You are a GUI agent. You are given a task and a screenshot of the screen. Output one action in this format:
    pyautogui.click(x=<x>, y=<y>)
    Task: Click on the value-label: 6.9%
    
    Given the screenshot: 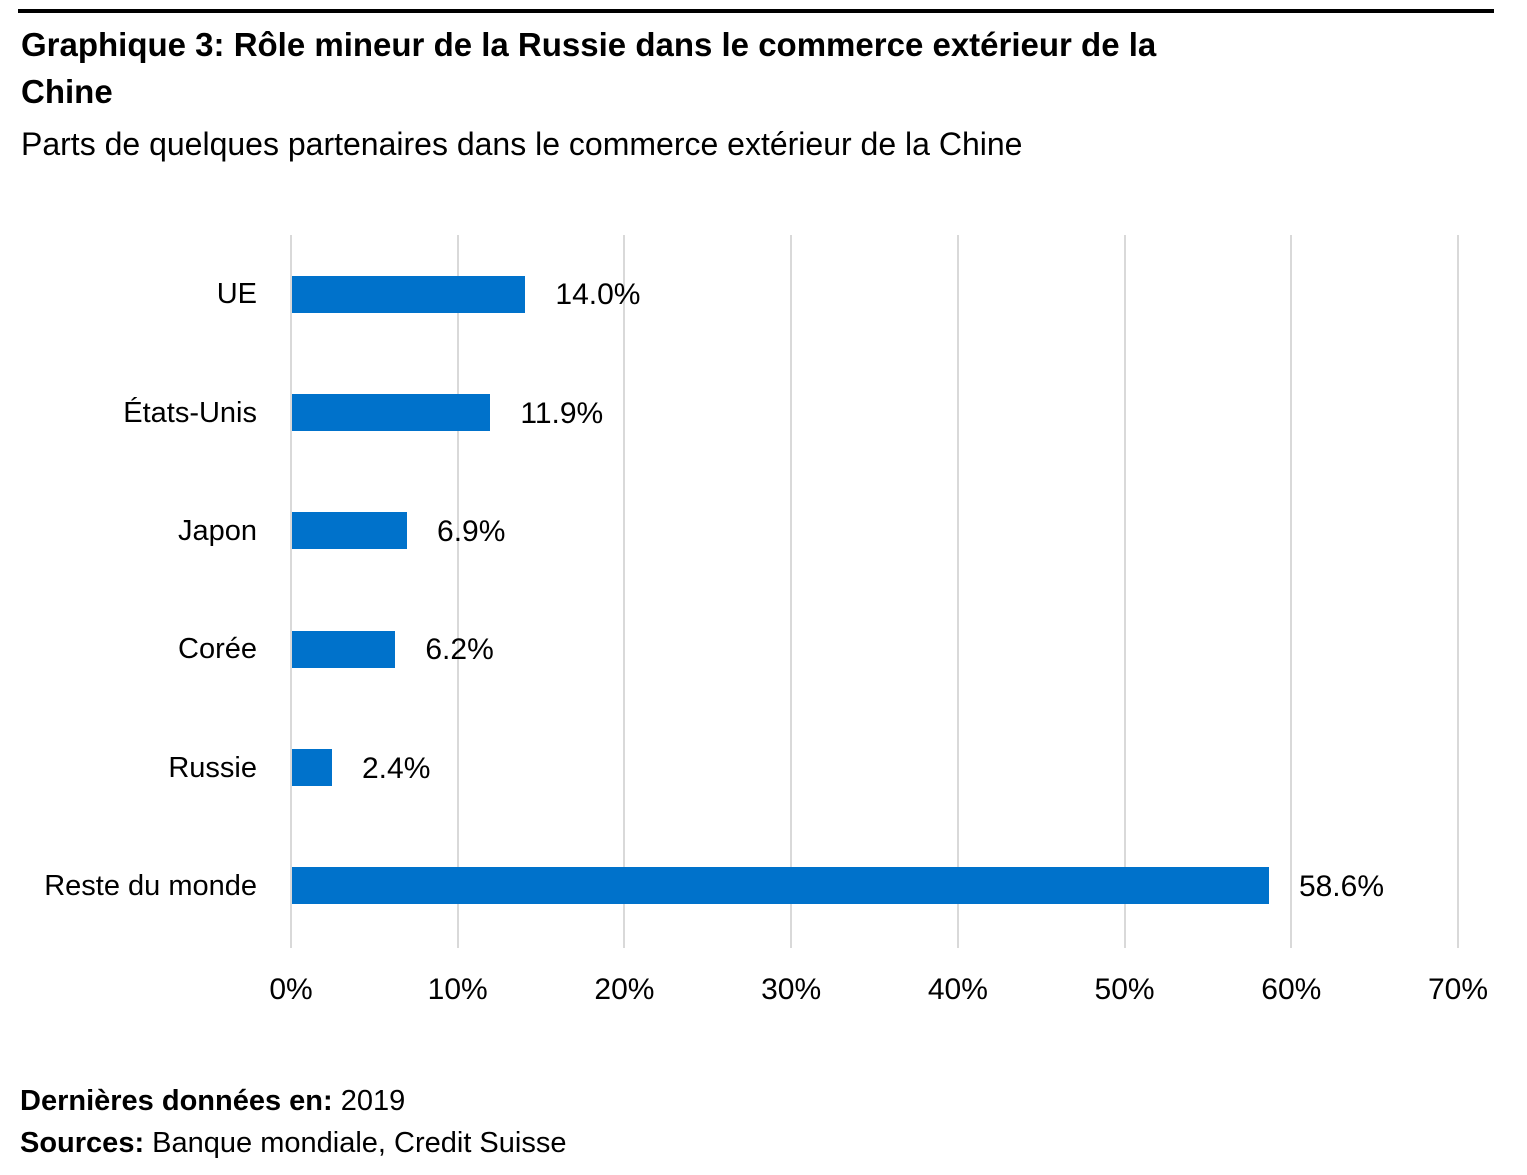 What is the action you would take?
    pyautogui.click(x=471, y=531)
    